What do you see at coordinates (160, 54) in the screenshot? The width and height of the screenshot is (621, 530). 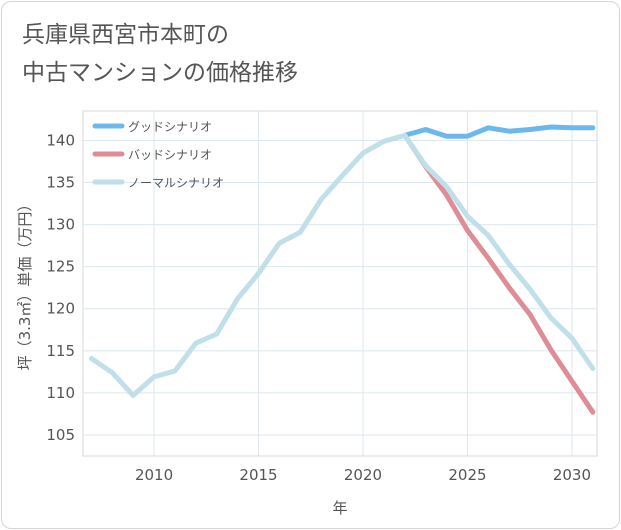 I see `chart-title: 兵庫県西宮市本町の 中古マンションの価格推移` at bounding box center [160, 54].